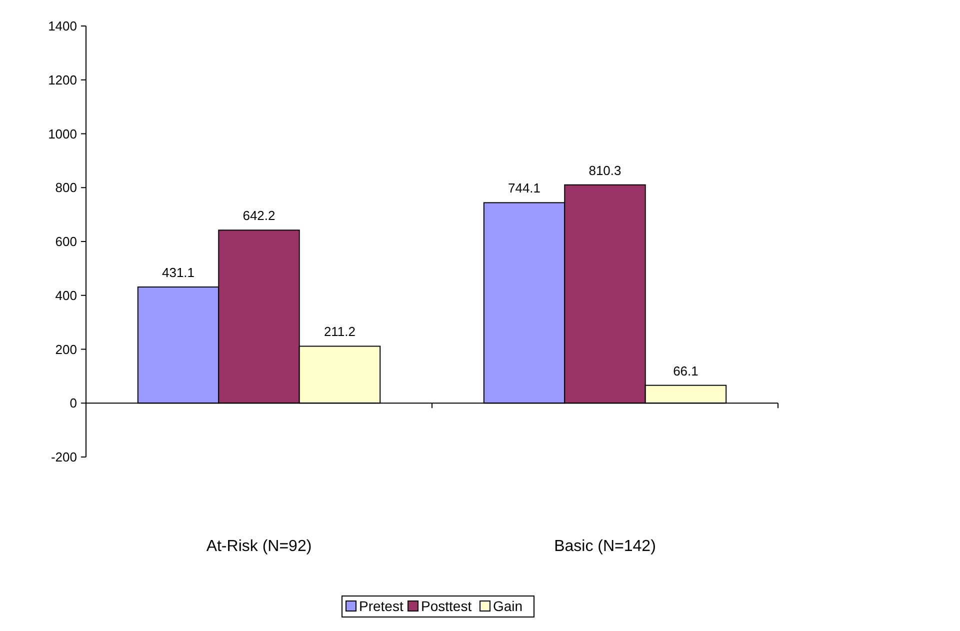  What do you see at coordinates (381, 606) in the screenshot?
I see `legend-label: Pretest` at bounding box center [381, 606].